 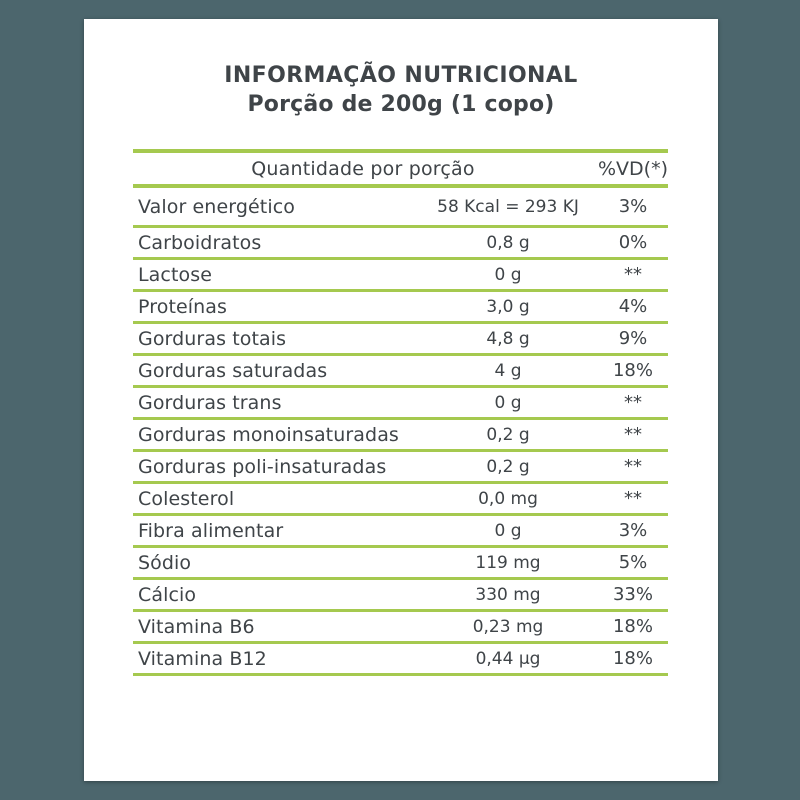 What do you see at coordinates (363, 168) in the screenshot?
I see `header-amount-per-serving: Quantidade por porção` at bounding box center [363, 168].